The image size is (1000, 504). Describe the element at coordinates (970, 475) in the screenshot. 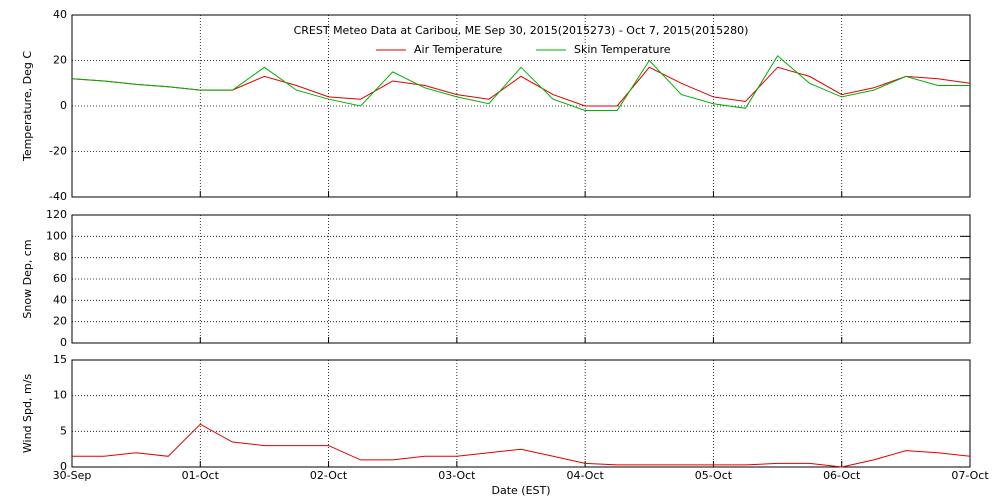

I see `x-tick-label: 07-Oct` at that location.